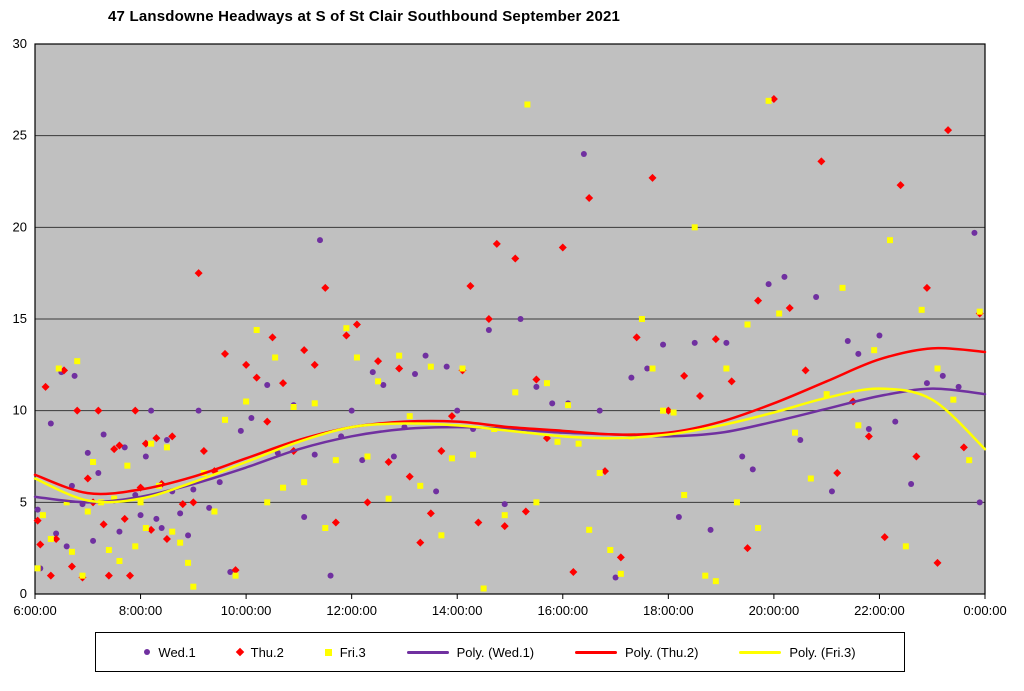 The image size is (1024, 691). Describe the element at coordinates (457, 609) in the screenshot. I see `svg-text: 14:00:00` at that location.